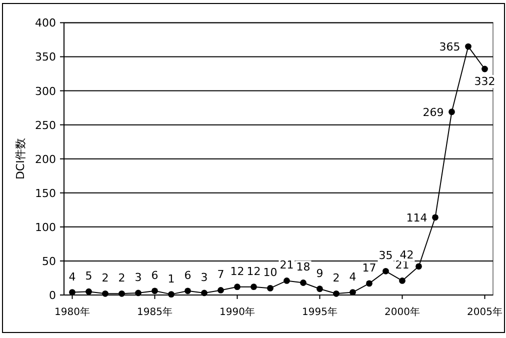  Describe the element at coordinates (49, 261) in the screenshot. I see `y-tick-label: 50` at that location.